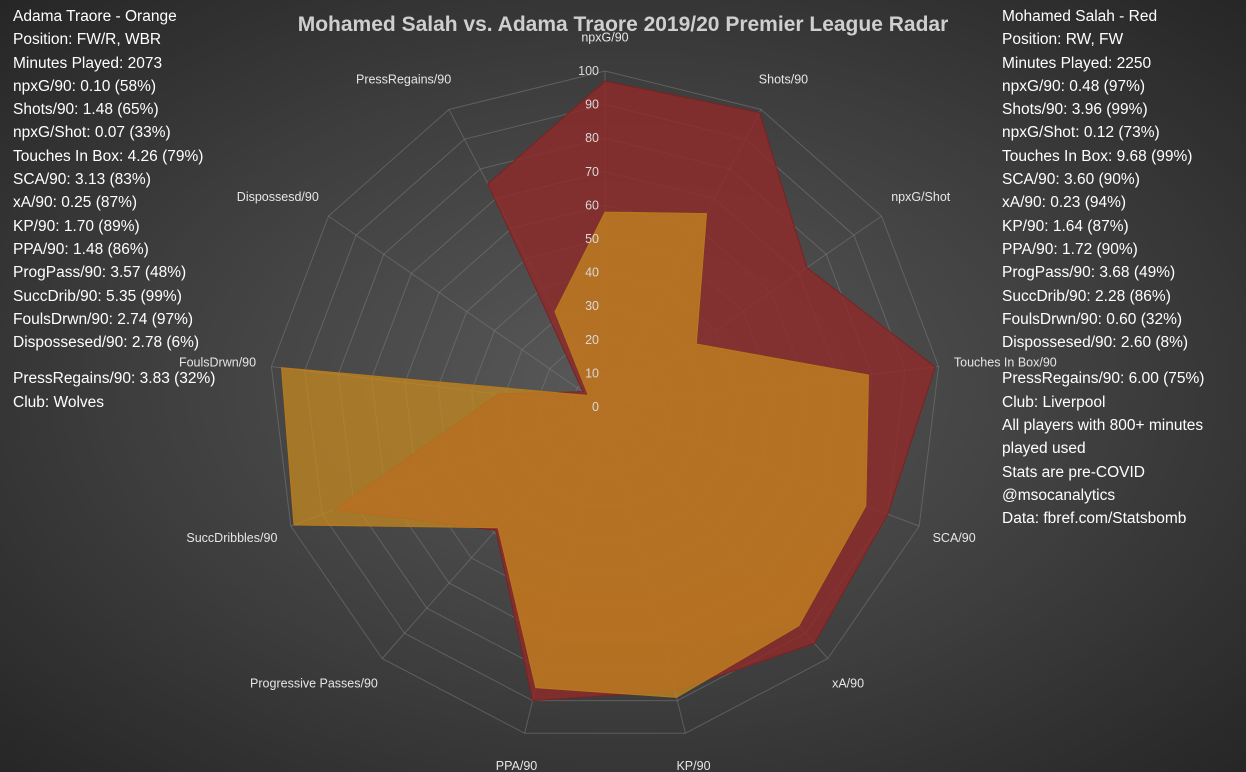 Image resolution: width=1246 pixels, height=772 pixels. What do you see at coordinates (95, 16) in the screenshot?
I see `traore-info-line: Adama Traore - Orange` at bounding box center [95, 16].